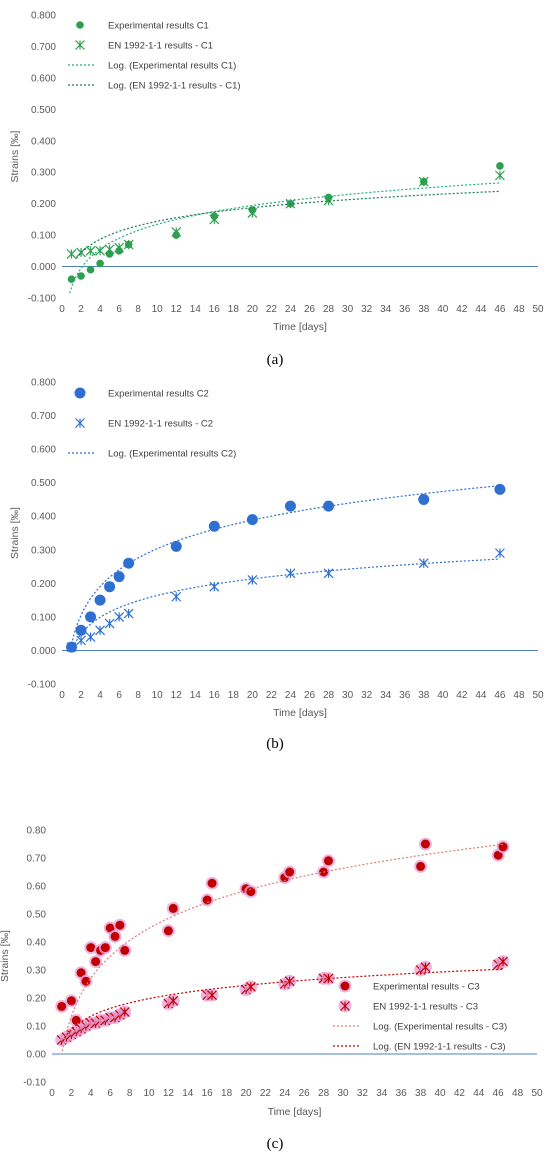 Image resolution: width=550 pixels, height=1159 pixels. Describe the element at coordinates (43, 584) in the screenshot. I see `y-tick-label: 0.200` at that location.